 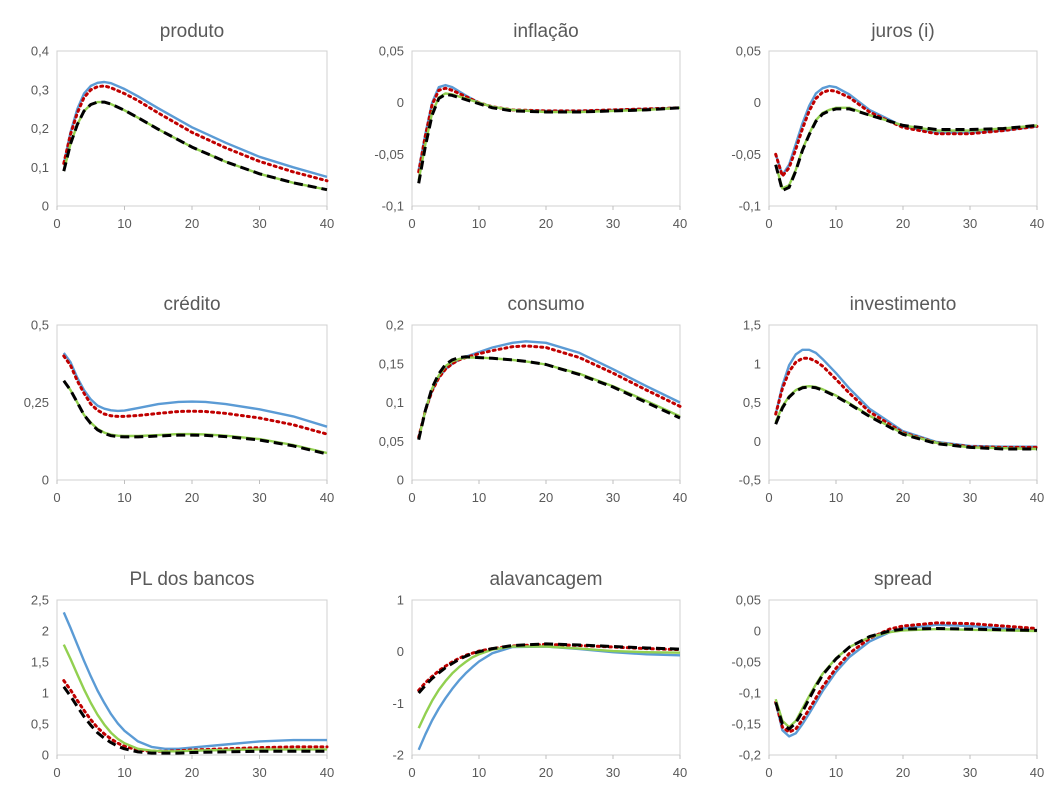 What do you see at coordinates (192, 579) in the screenshot?
I see `panel-title: PL dos bancos` at bounding box center [192, 579].